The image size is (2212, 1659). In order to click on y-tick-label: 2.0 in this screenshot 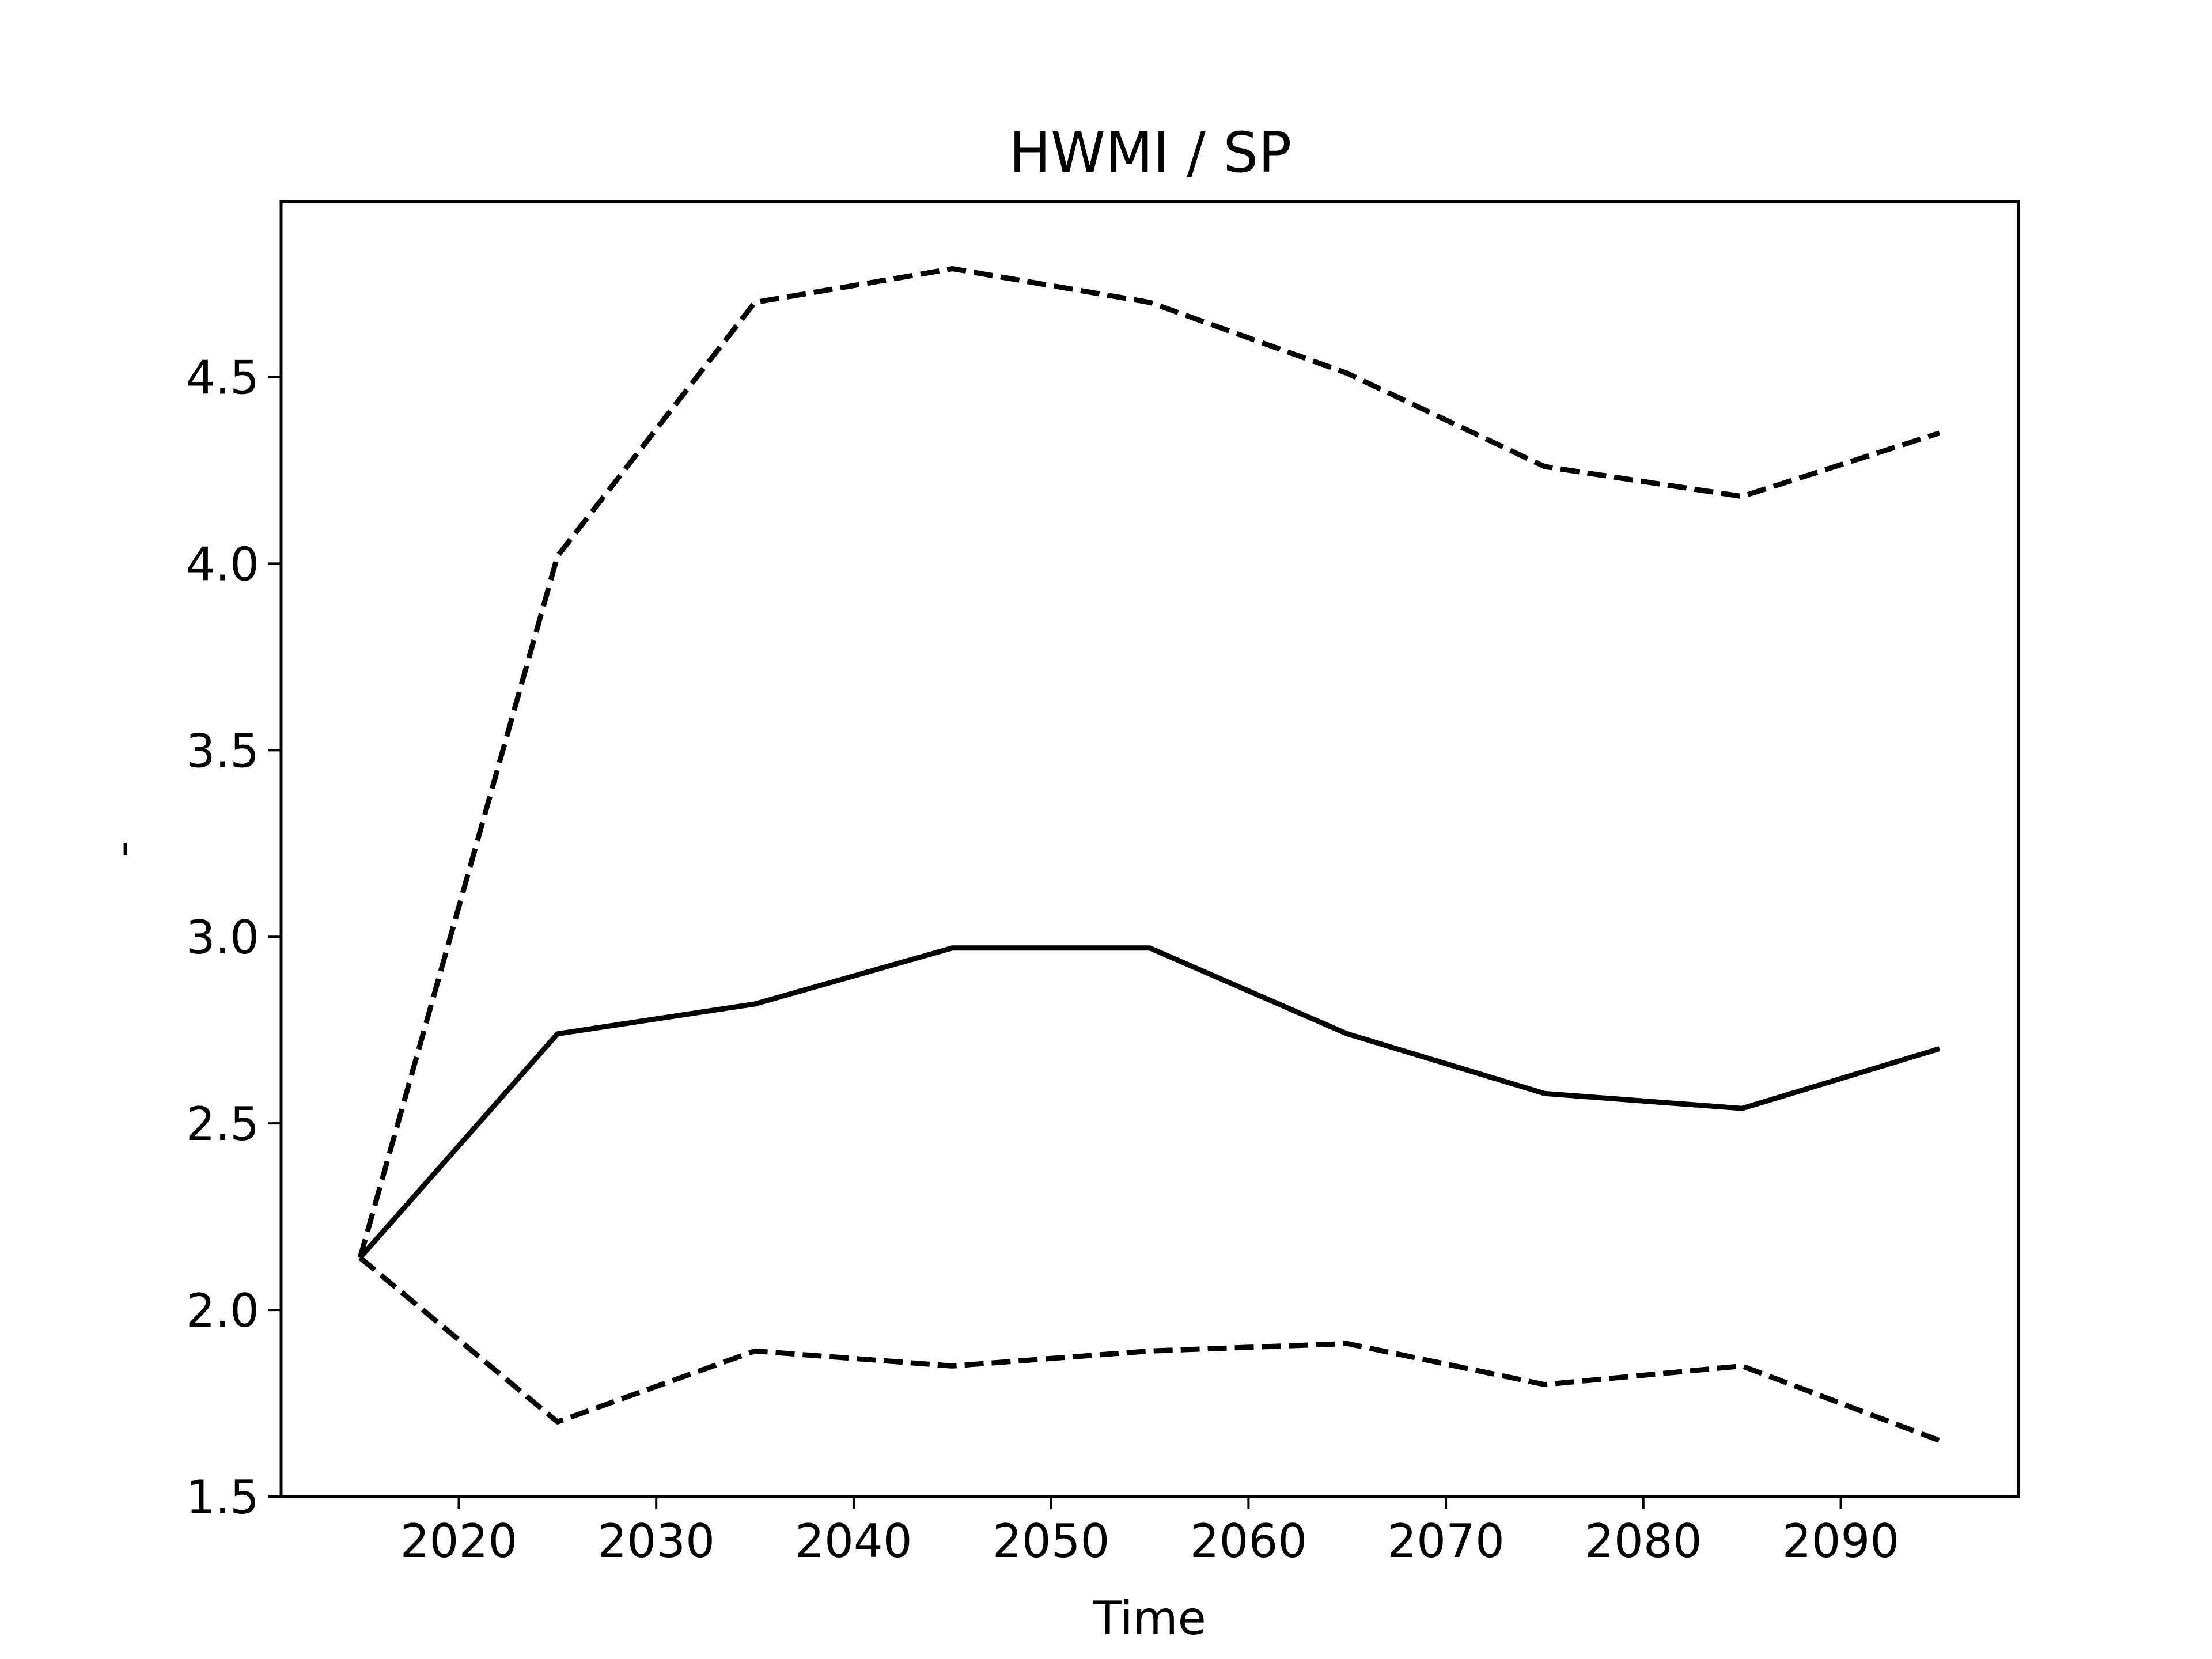, I will do `click(222, 1311)`.